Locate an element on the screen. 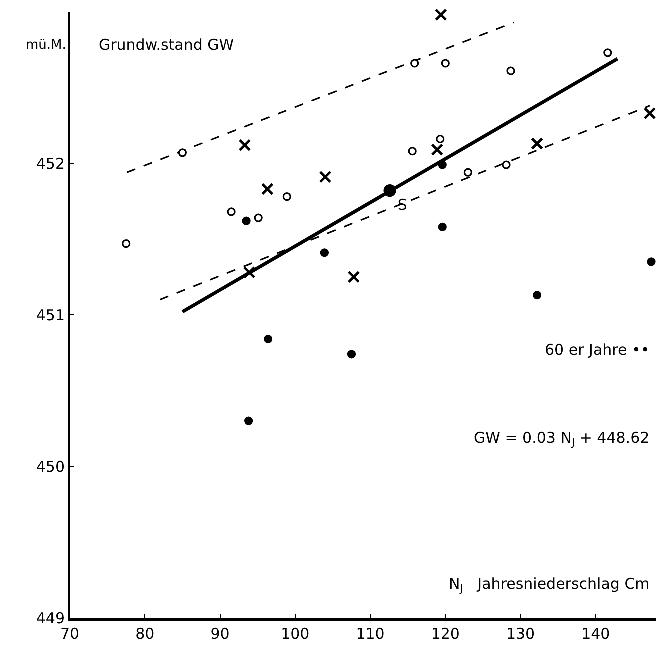 This screenshot has width=656, height=669. y-tick-label: 450 is located at coordinates (50, 467).